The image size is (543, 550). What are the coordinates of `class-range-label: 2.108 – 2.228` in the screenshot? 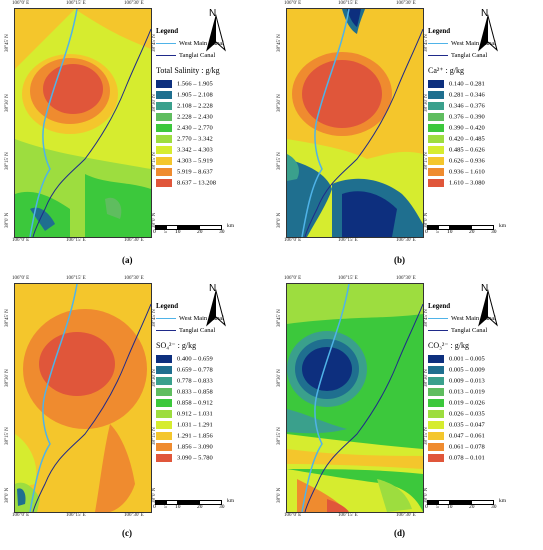 It's located at (195, 106).